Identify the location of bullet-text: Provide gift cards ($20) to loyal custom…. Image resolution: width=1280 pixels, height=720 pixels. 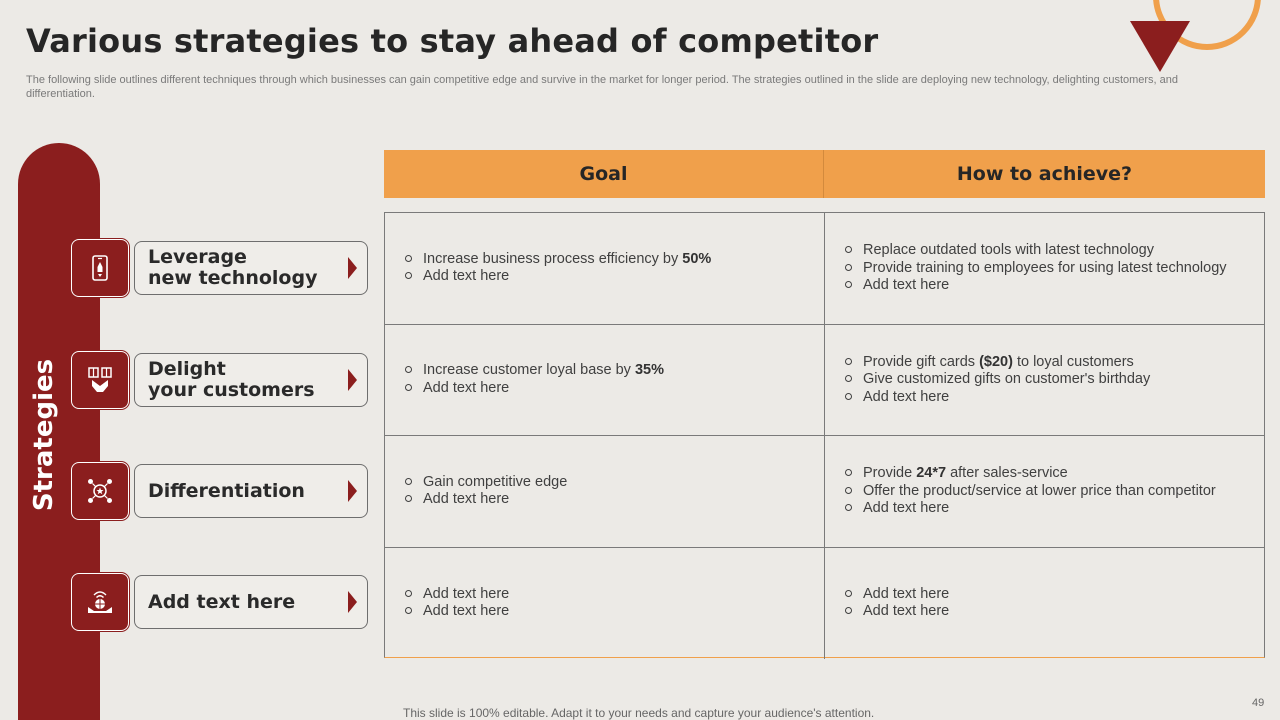
(998, 361).